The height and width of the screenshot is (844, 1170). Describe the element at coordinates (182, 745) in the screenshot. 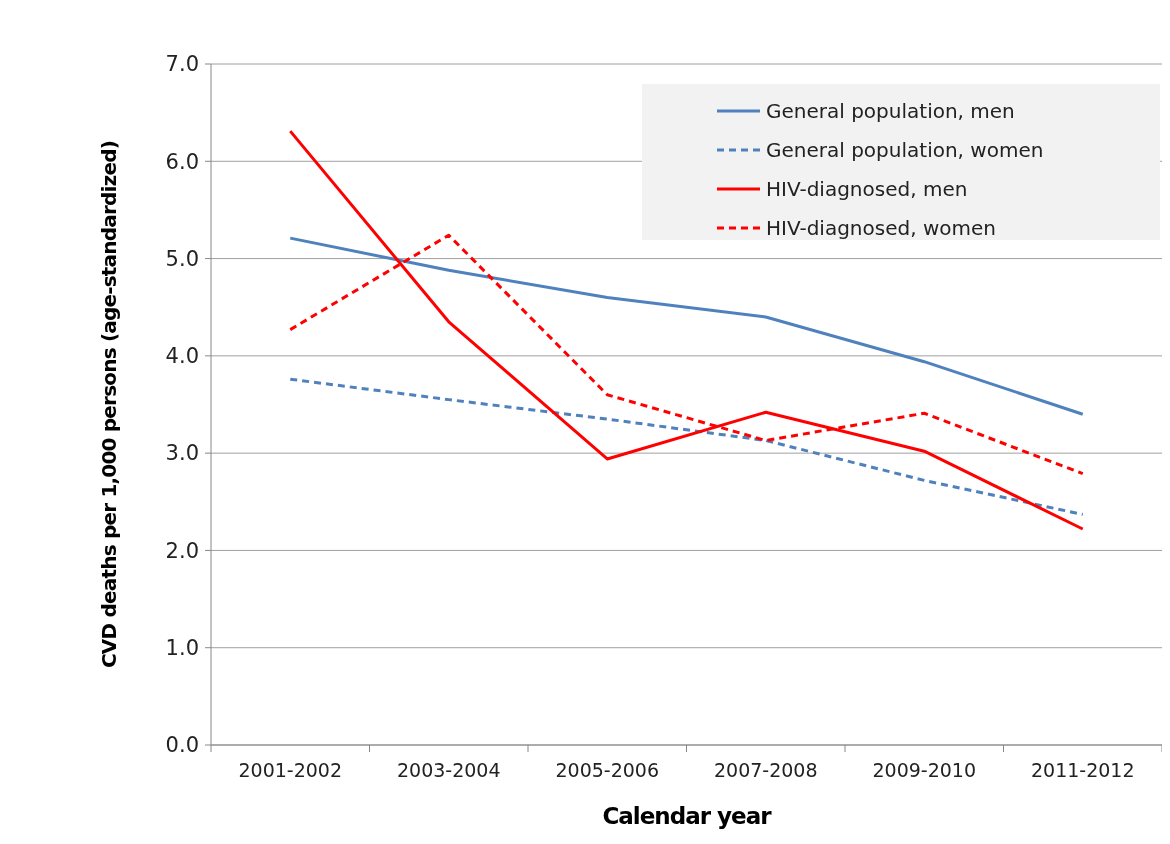

I see `y-tick-label: 0.0` at that location.